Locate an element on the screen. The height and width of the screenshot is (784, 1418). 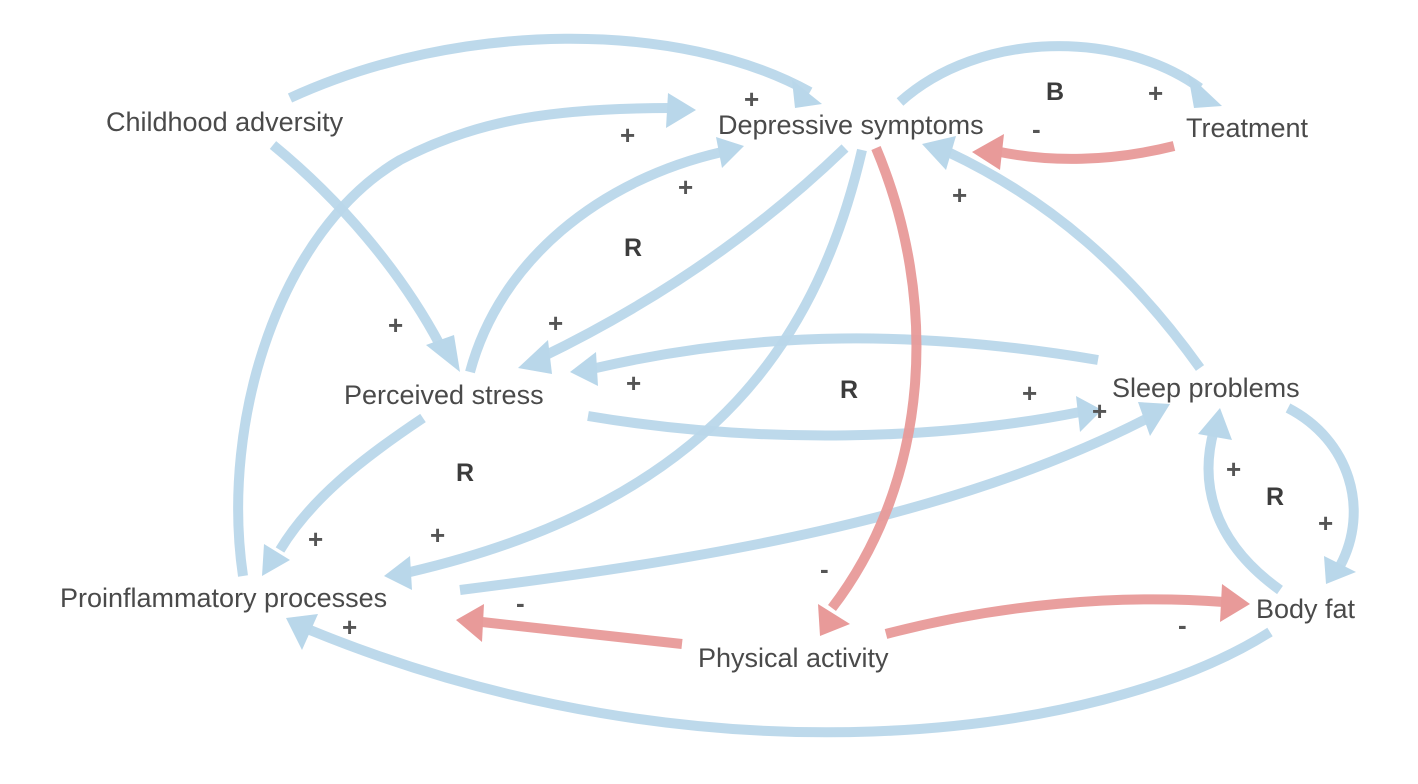
edge-depressive-to-stress is located at coordinates (683, 259).